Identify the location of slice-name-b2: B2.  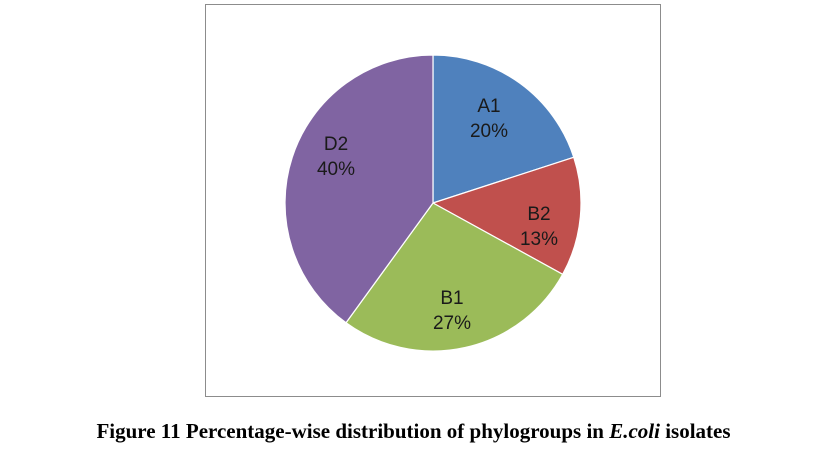
(538, 214).